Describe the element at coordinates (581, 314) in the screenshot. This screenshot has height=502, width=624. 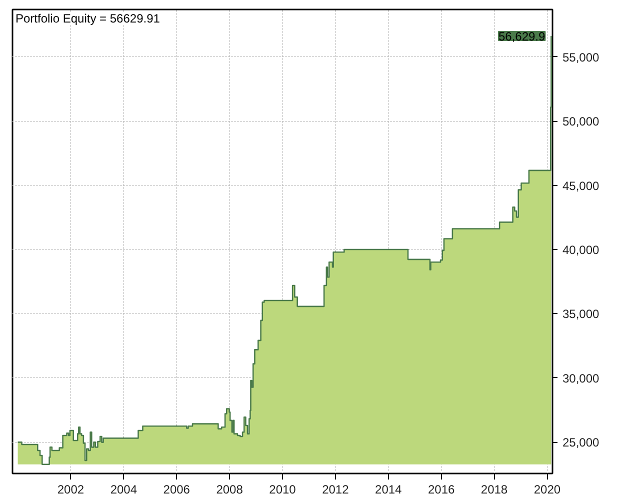
I see `y-tick-label: 35,000` at that location.